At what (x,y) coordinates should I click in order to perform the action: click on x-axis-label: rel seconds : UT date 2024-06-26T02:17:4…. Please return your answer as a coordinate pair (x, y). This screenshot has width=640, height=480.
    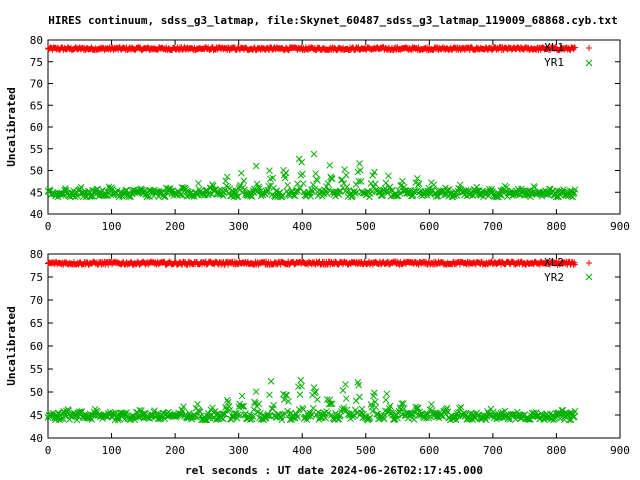
    Looking at the image, I should click on (334, 470).